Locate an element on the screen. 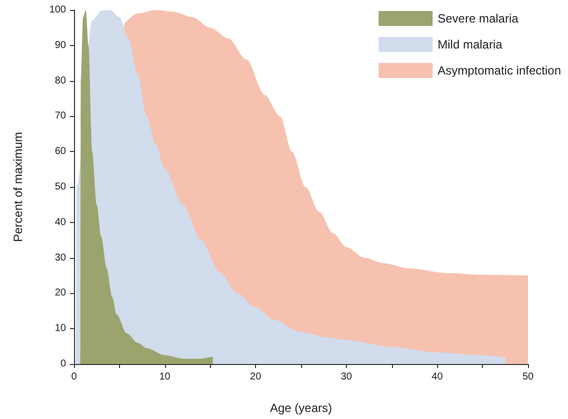 This screenshot has width=568, height=419. y-tick-label: 10 is located at coordinates (60, 328).